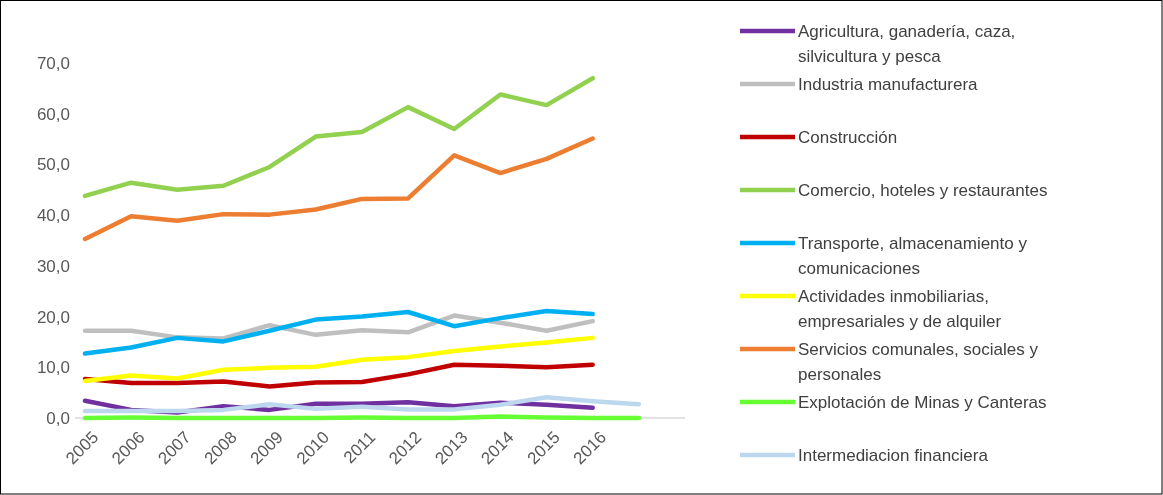 The height and width of the screenshot is (495, 1163). What do you see at coordinates (53, 63) in the screenshot?
I see `y-tick-label: 70,0` at bounding box center [53, 63].